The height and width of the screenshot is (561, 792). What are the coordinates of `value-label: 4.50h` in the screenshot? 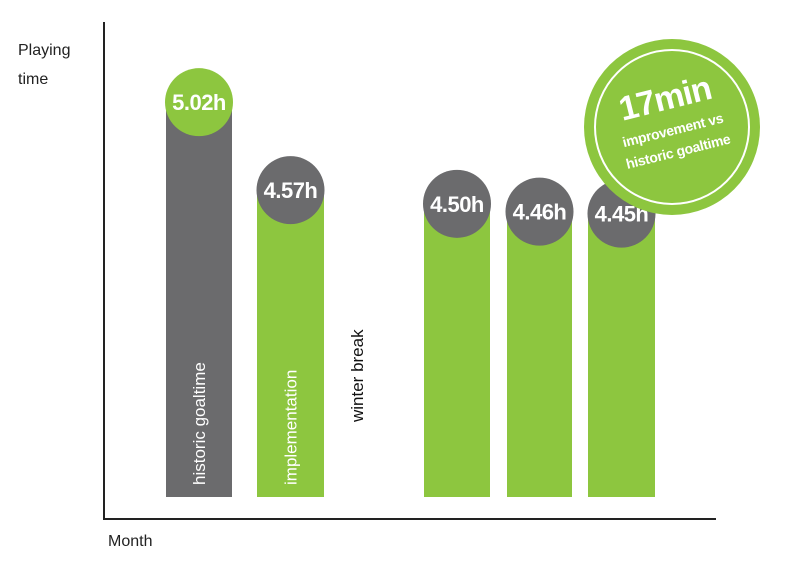 It's located at (457, 204).